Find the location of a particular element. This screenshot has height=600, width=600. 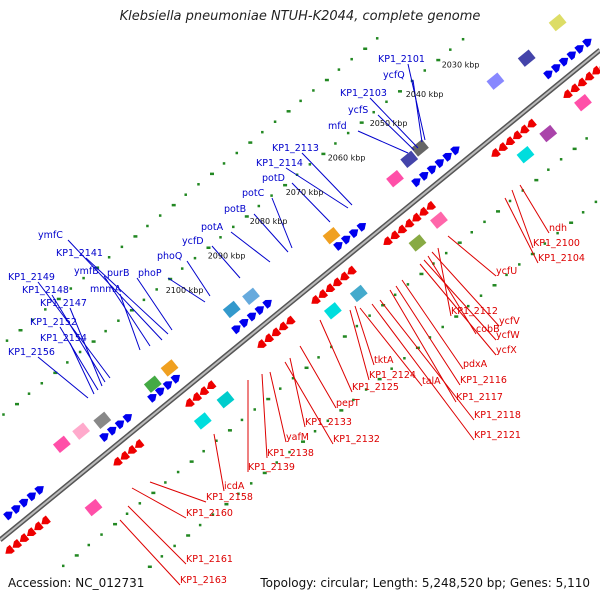

forward-gene-label: mfd is located at coordinates (337, 126).